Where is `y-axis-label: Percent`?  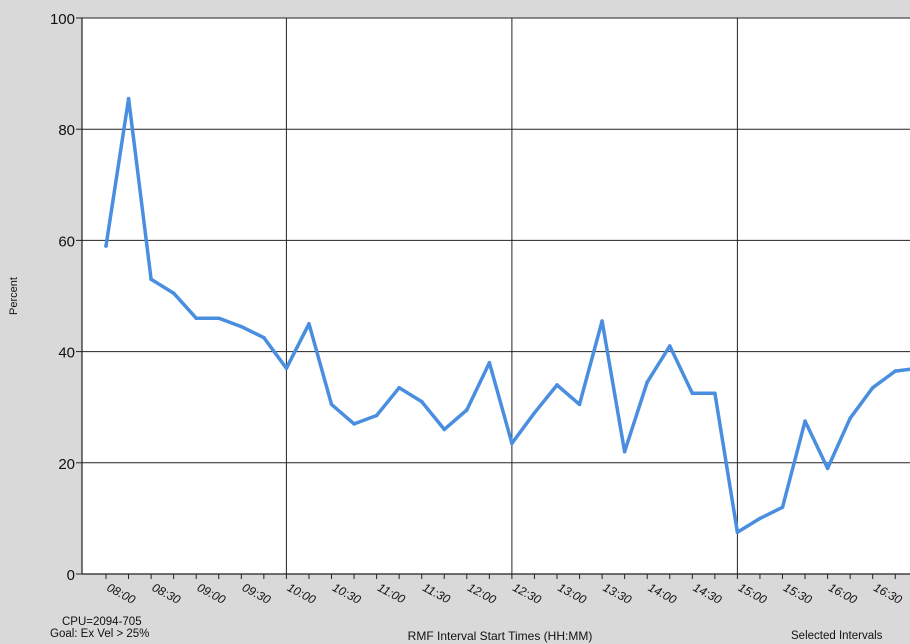
y-axis-label: Percent is located at coordinates (14, 296).